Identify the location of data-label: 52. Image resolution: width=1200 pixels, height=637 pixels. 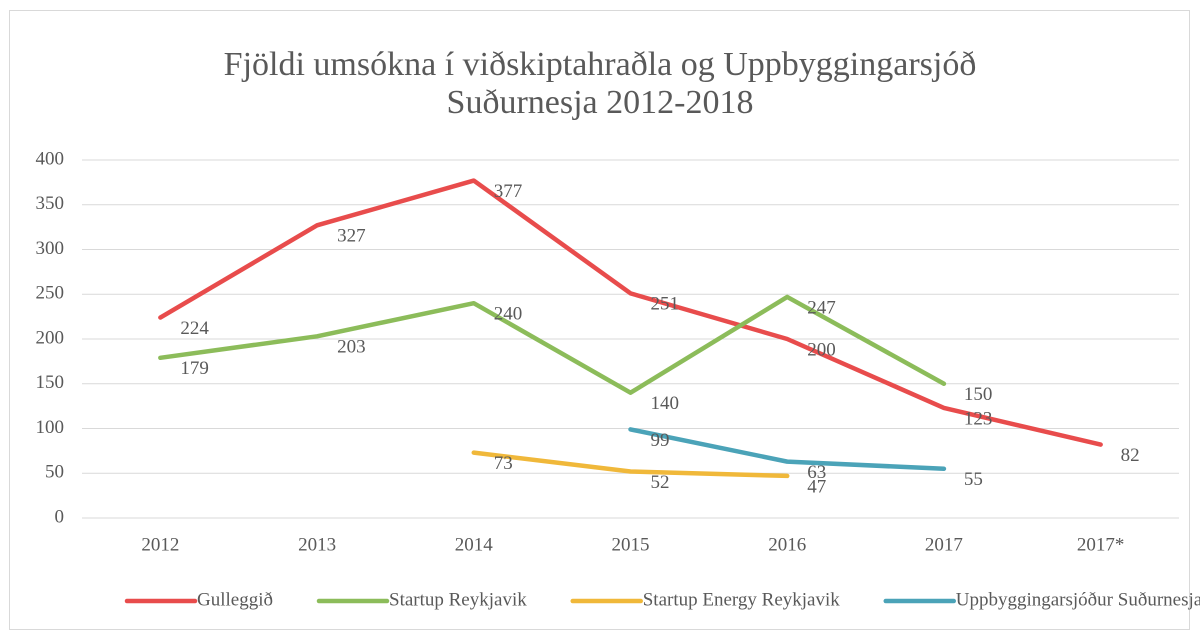
(660, 482).